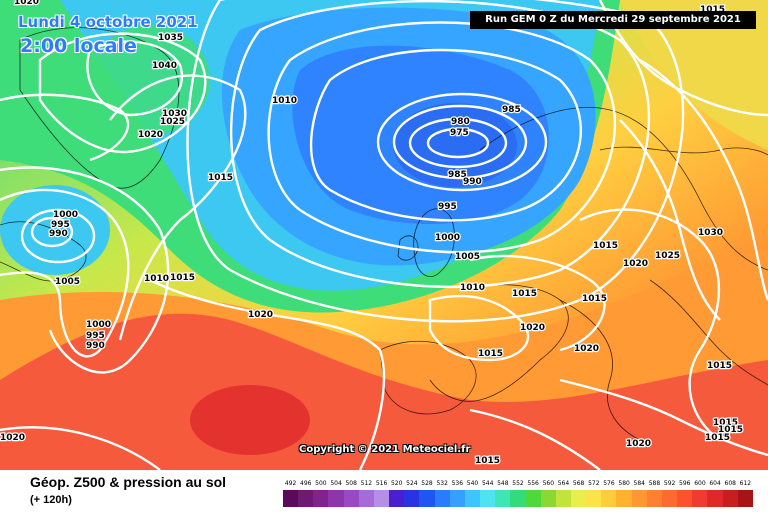  What do you see at coordinates (609, 483) in the screenshot?
I see `color-scale-label: 576` at bounding box center [609, 483].